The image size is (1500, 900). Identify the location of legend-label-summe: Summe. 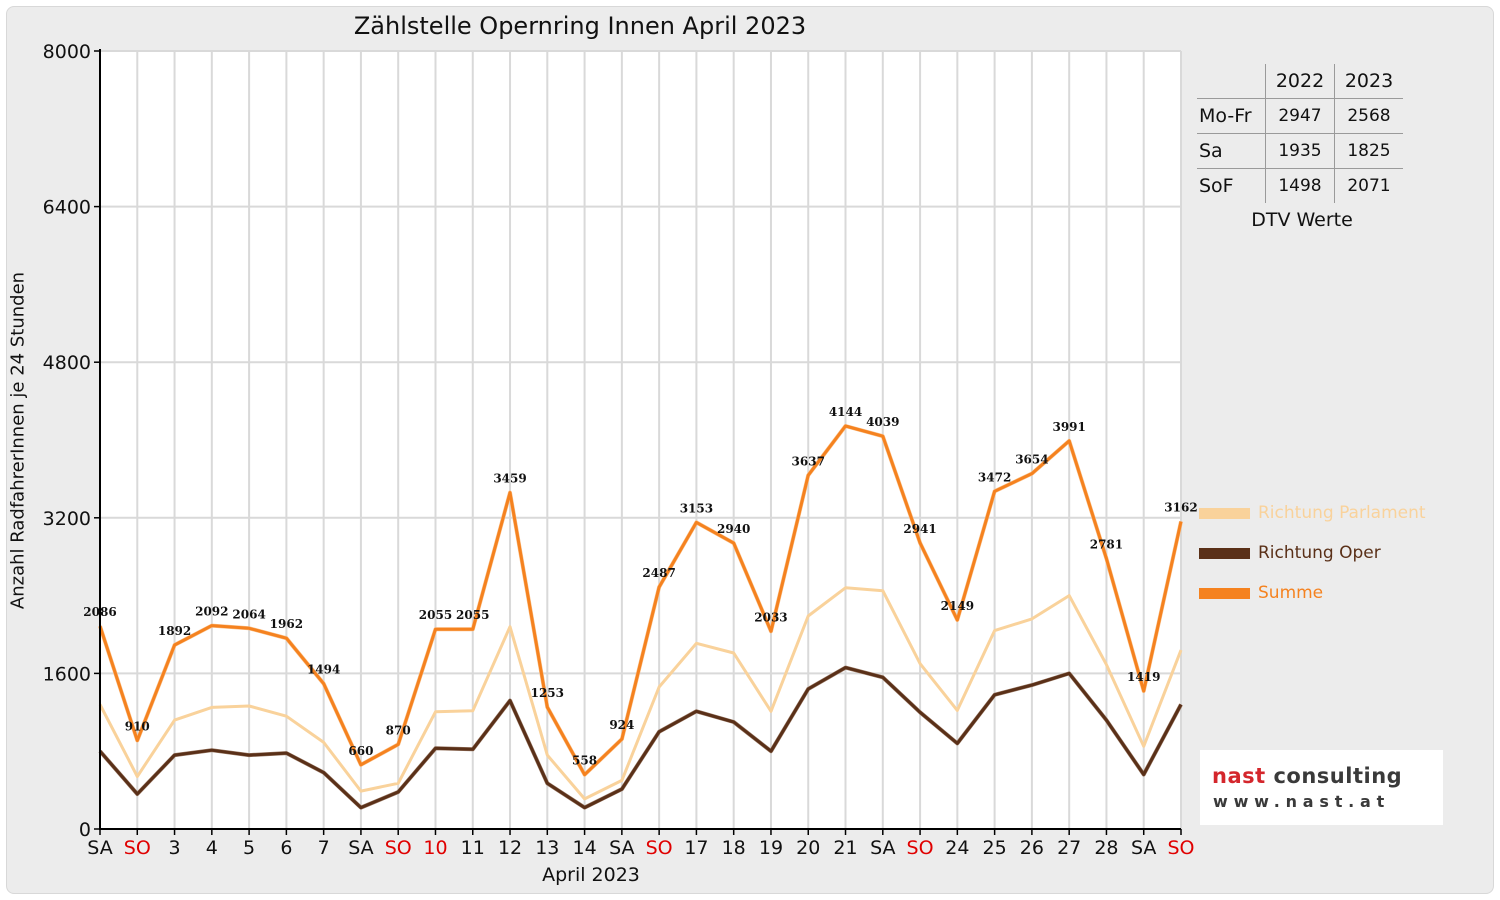
(1291, 593).